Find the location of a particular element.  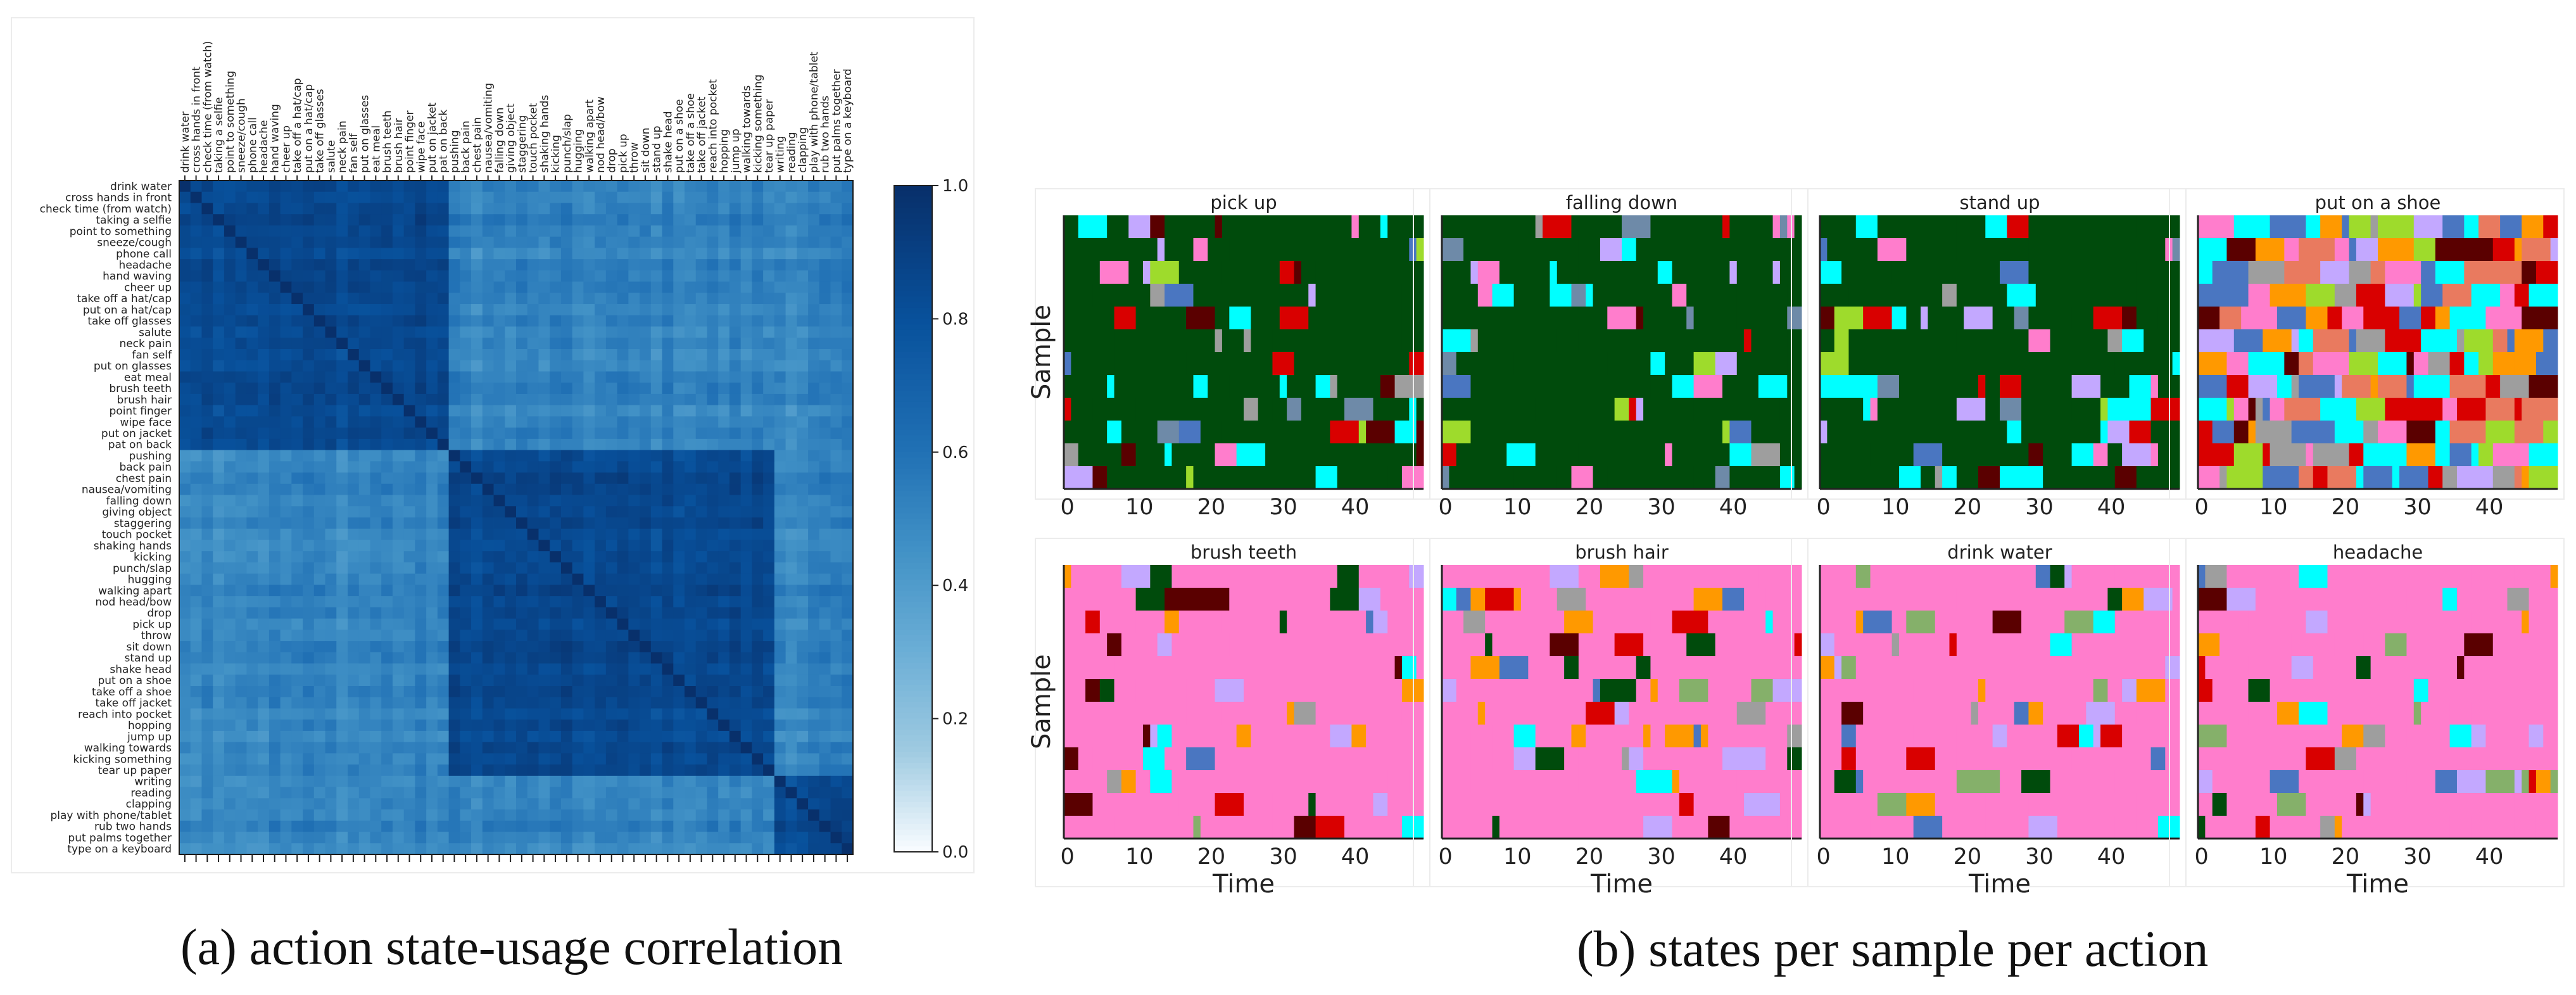

row-label: stand up is located at coordinates (148, 658).